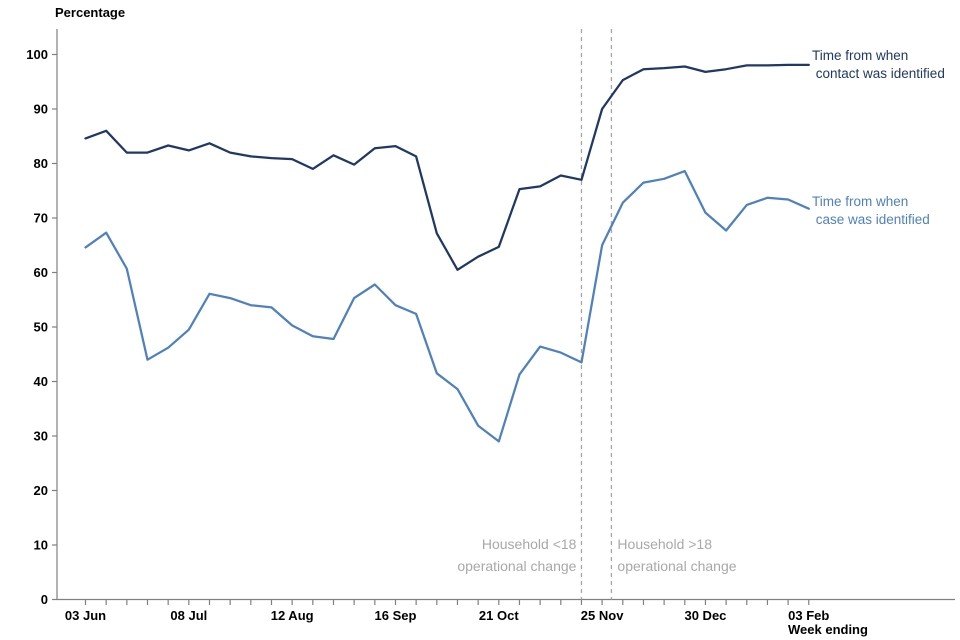 This screenshot has height=640, width=960. Describe the element at coordinates (41, 109) in the screenshot. I see `y-tick-label: 90` at that location.